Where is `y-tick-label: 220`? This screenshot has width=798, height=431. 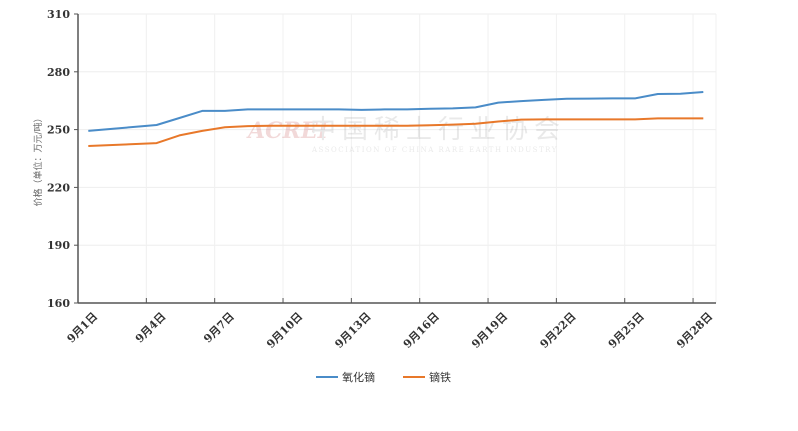
y-tick-label: 220 is located at coordinates (58, 187).